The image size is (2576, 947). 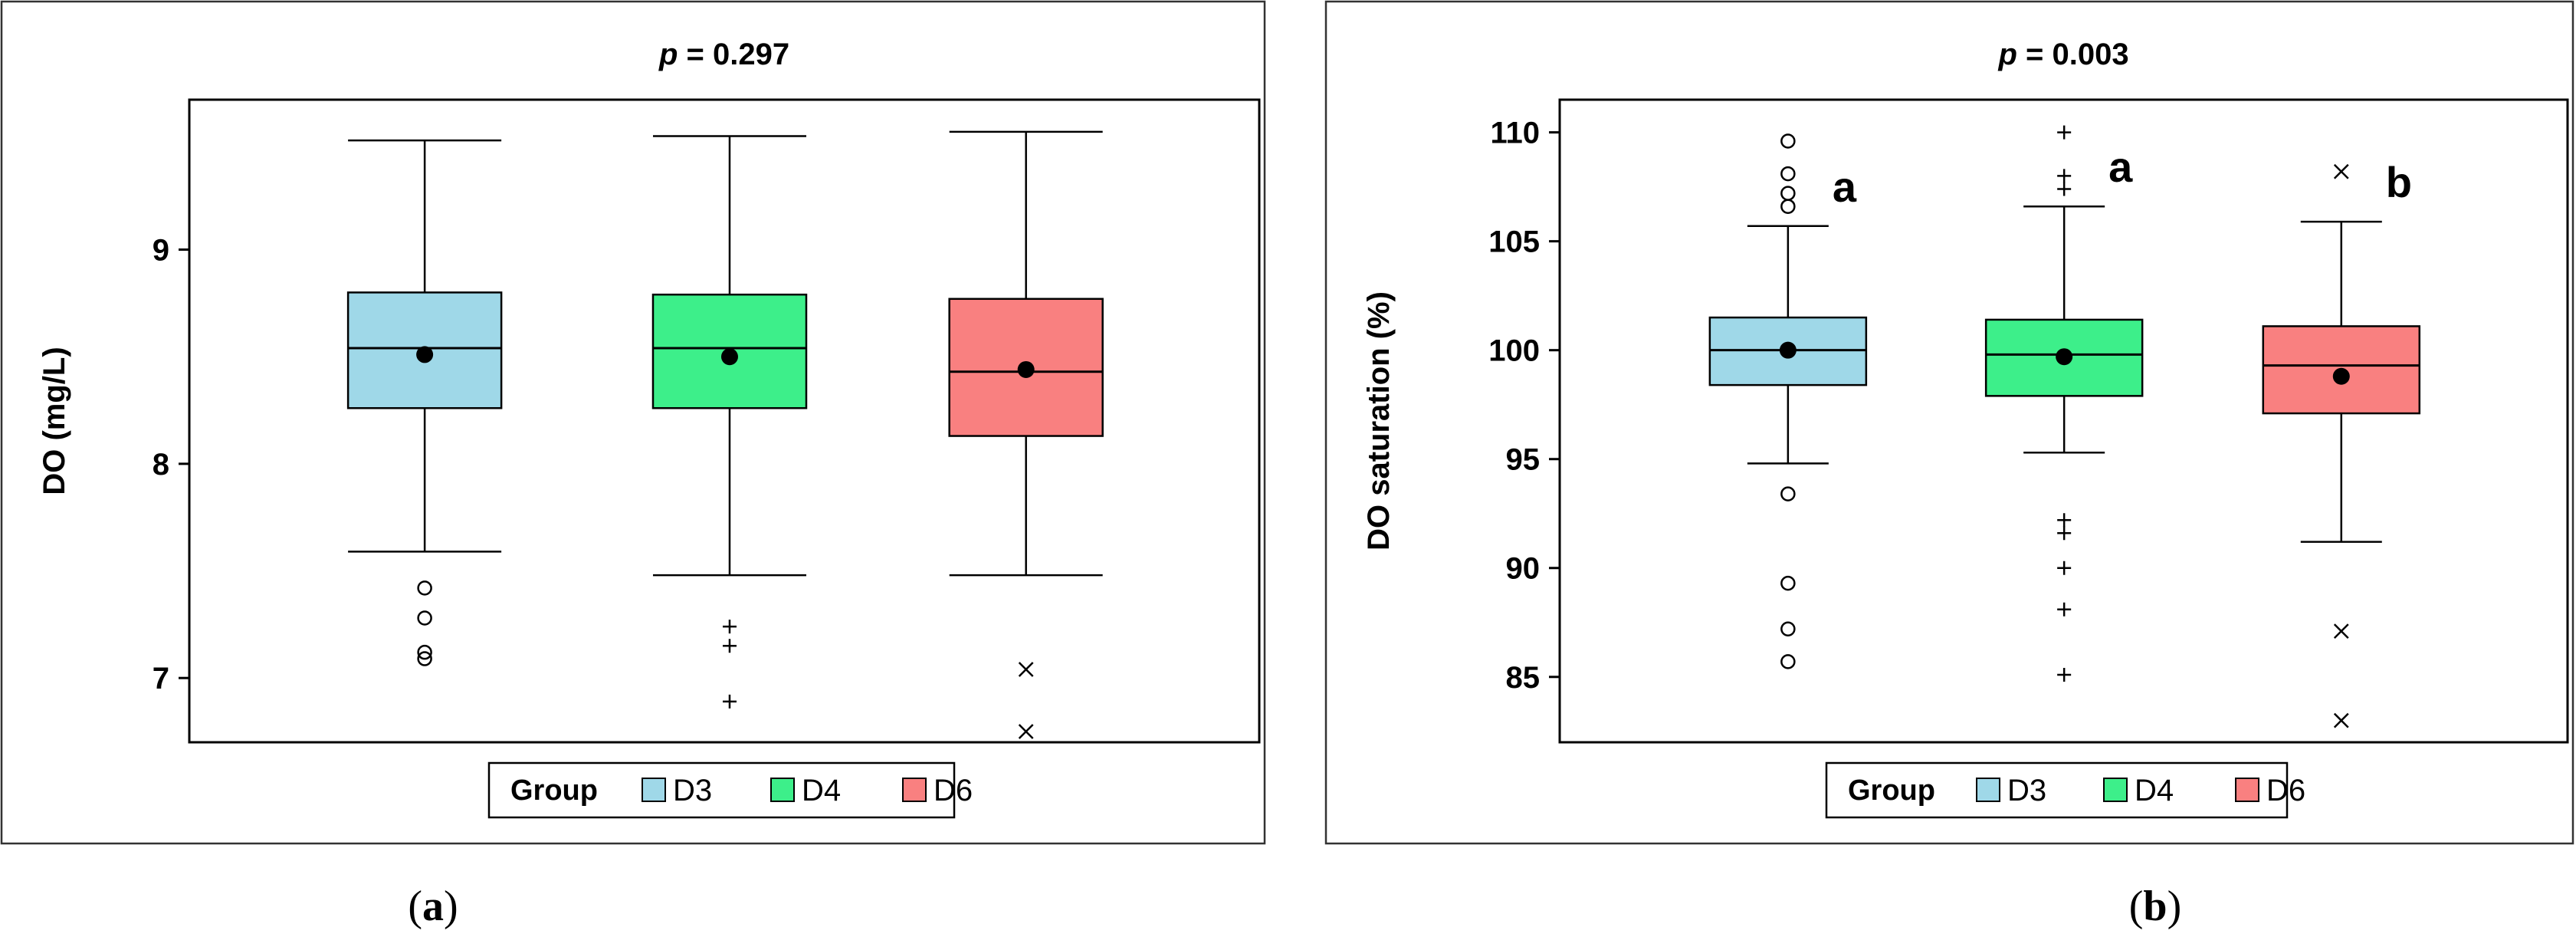 What do you see at coordinates (729, 422) in the screenshot?
I see `box-D4` at bounding box center [729, 422].